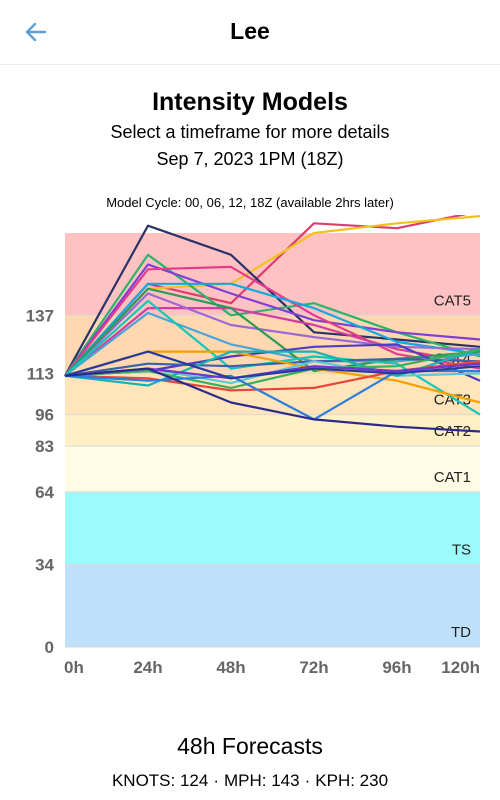  Describe the element at coordinates (461, 632) in the screenshot. I see `band-label-td: TD` at that location.